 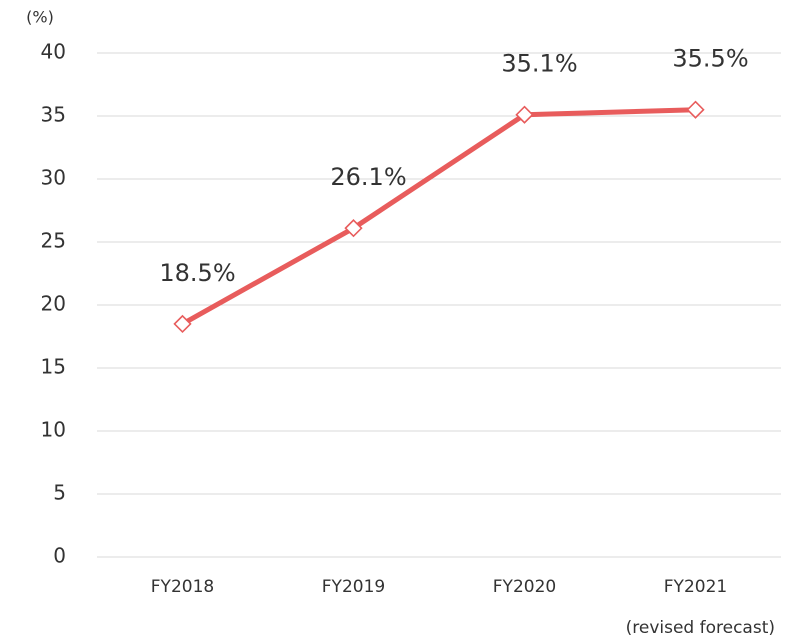 What do you see at coordinates (53, 178) in the screenshot?
I see `y-tick-label: 30` at bounding box center [53, 178].